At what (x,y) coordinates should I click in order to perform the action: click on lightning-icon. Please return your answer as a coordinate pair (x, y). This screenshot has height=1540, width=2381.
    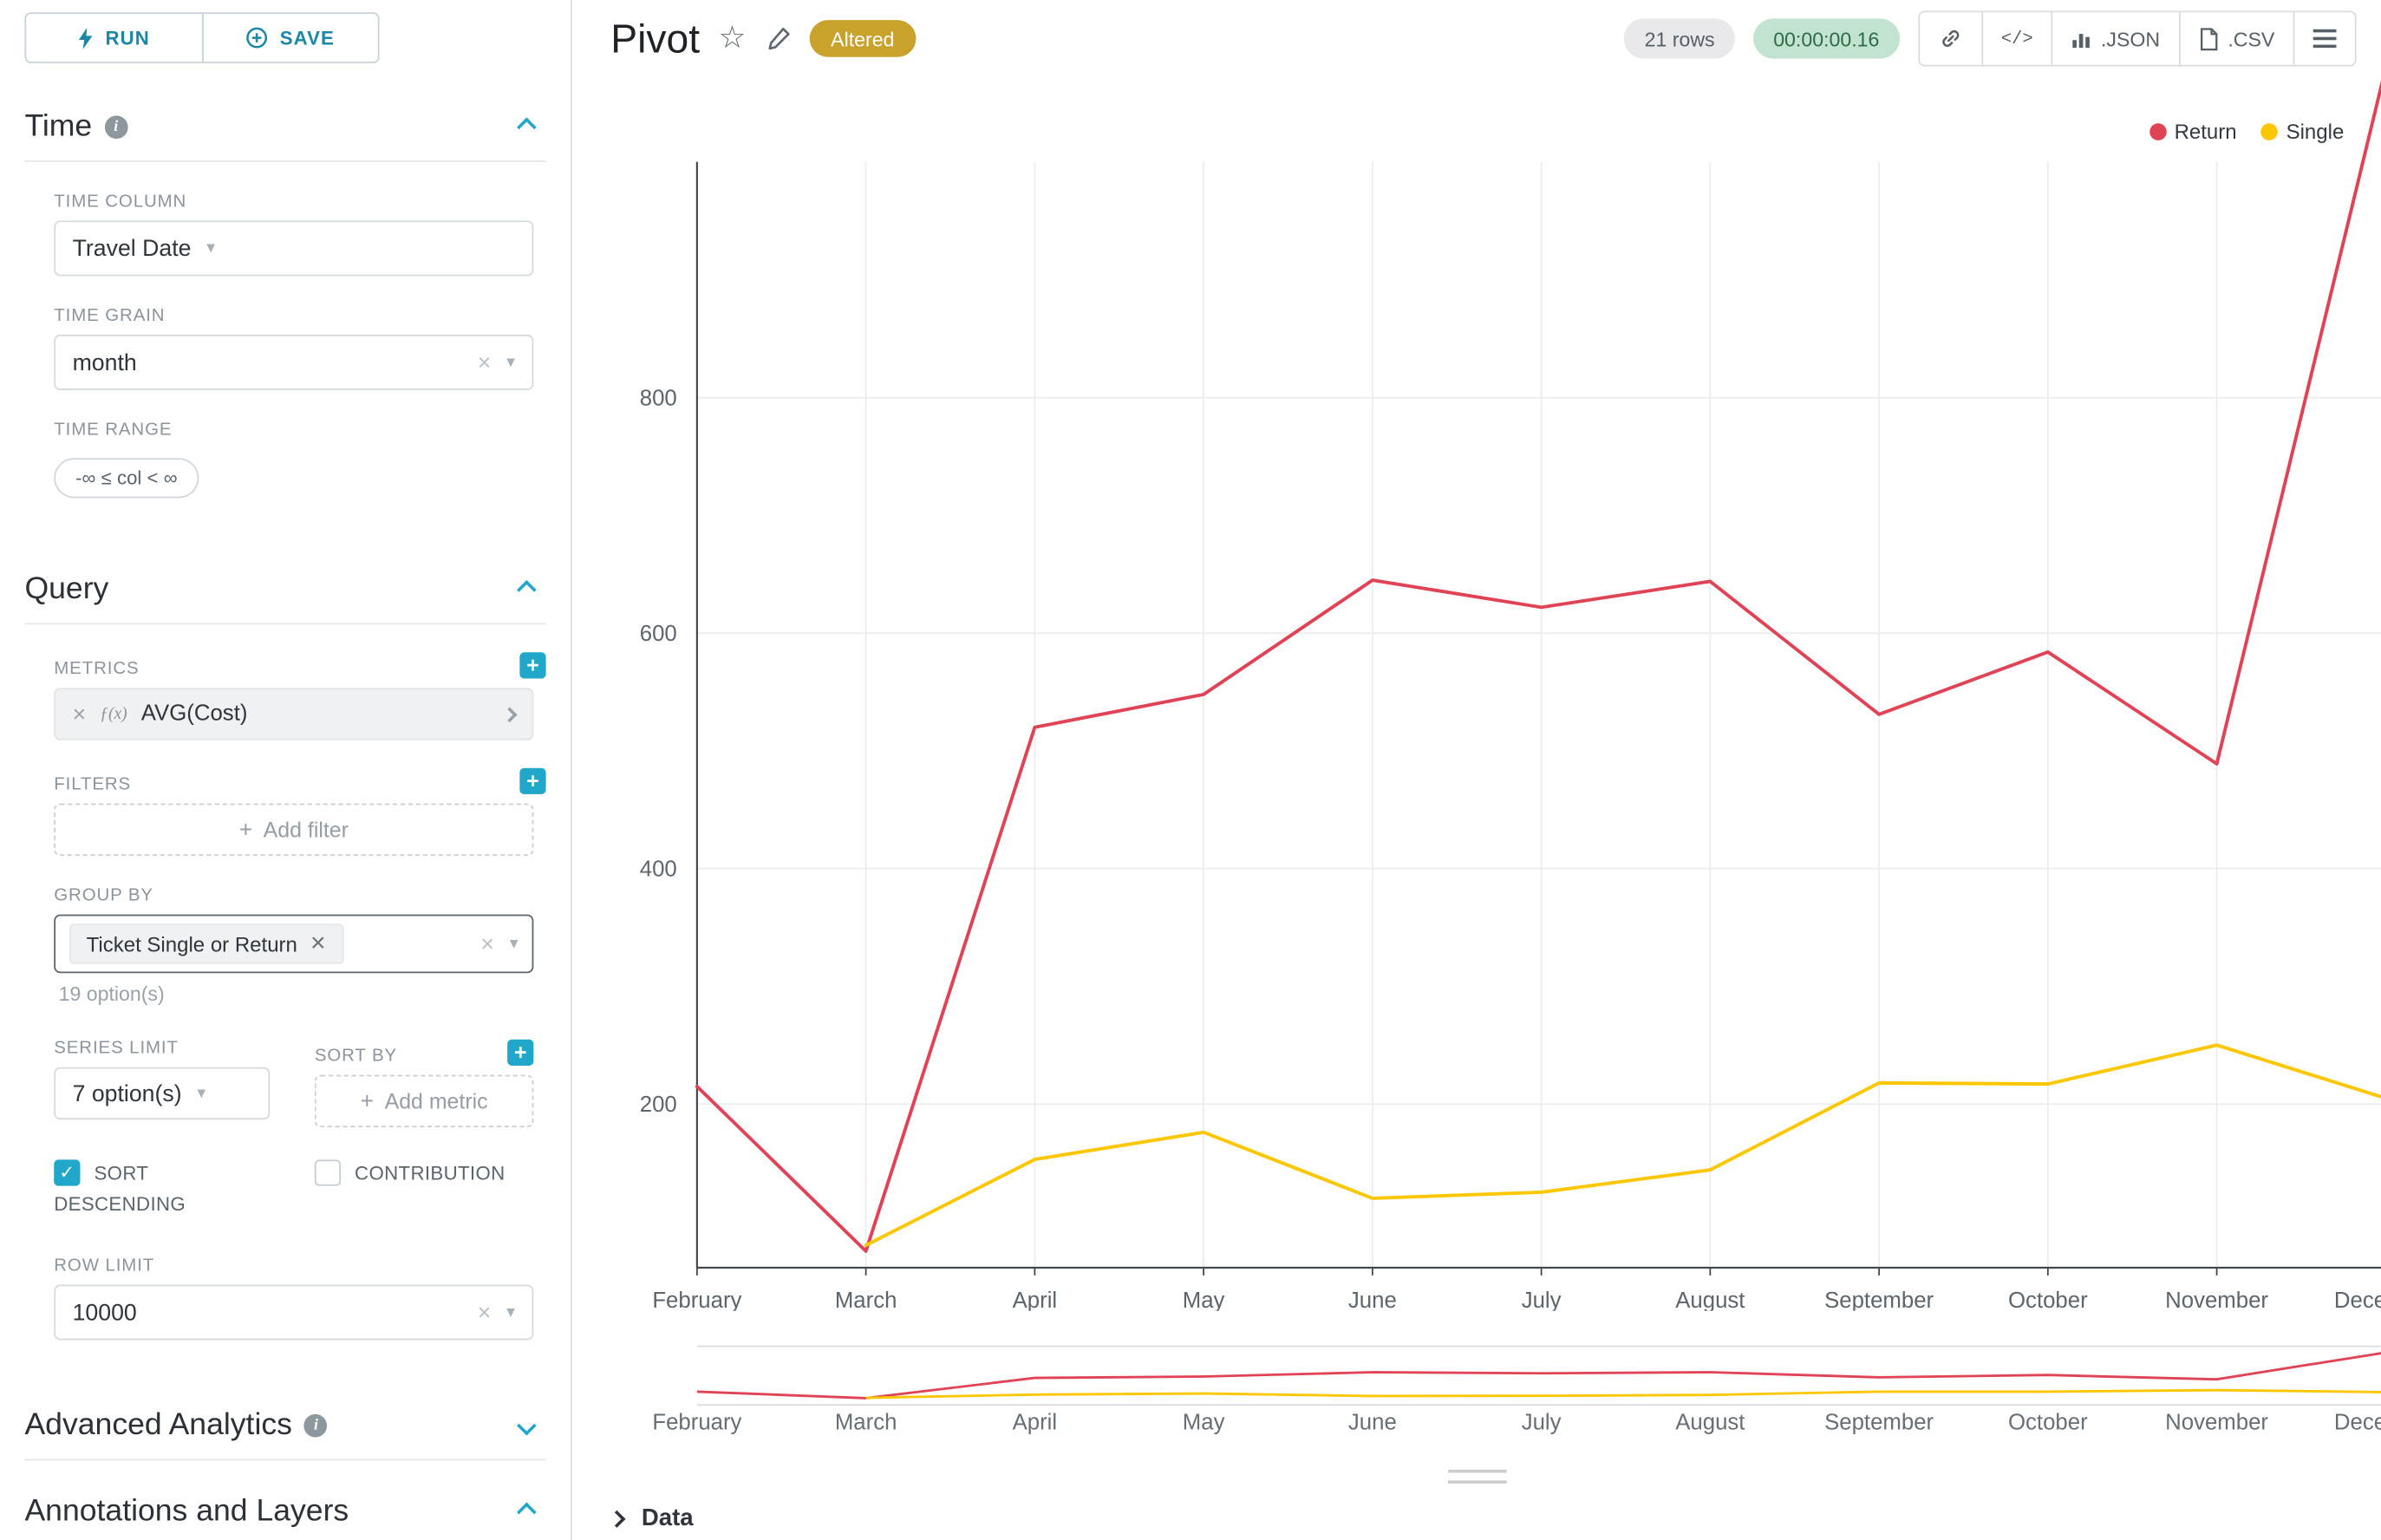
    Looking at the image, I should click on (86, 38).